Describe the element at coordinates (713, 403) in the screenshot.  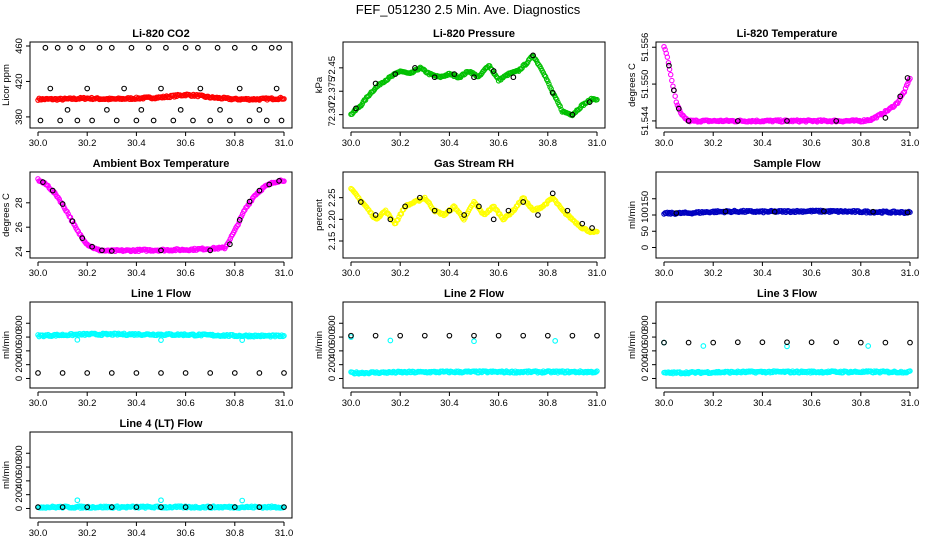
I see `xtick-label-line3: 30.2` at that location.